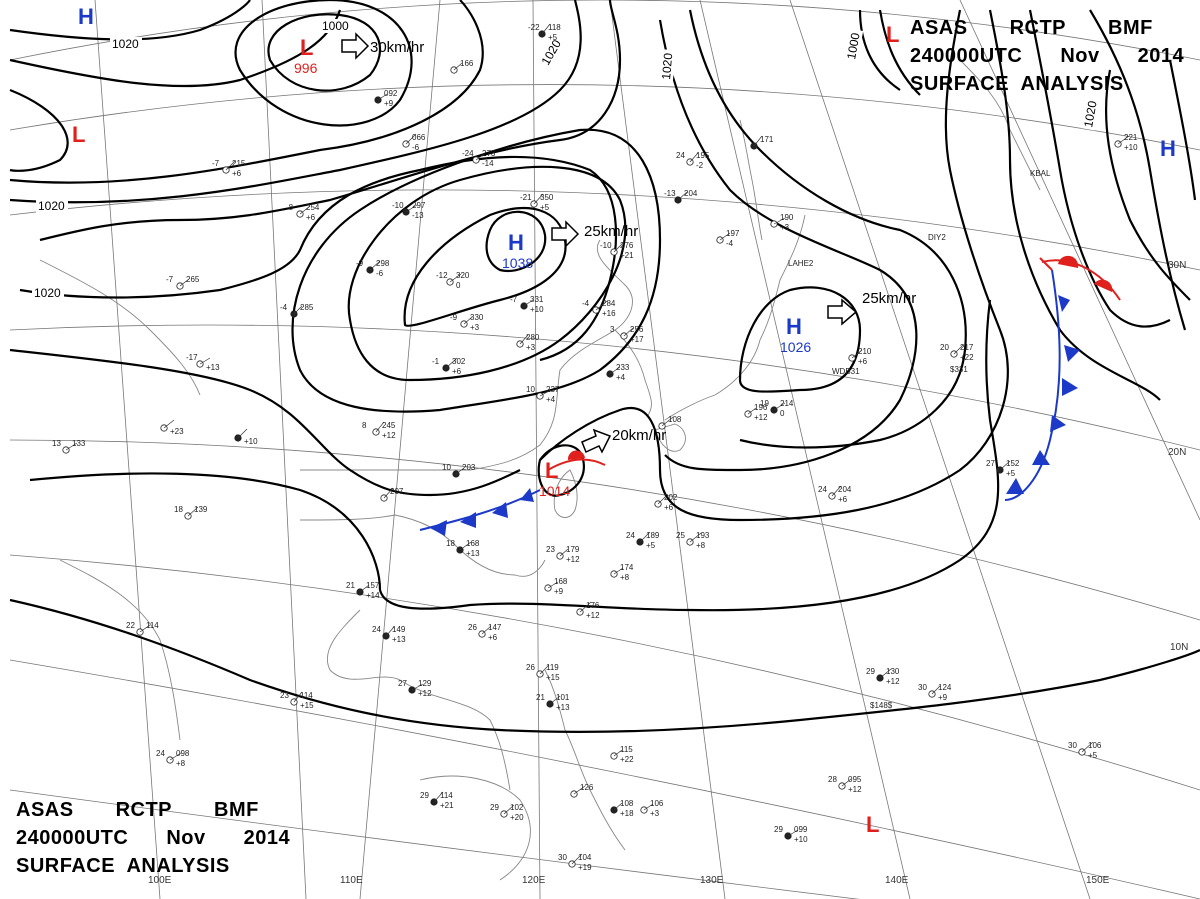 The width and height of the screenshot is (1200, 899). Describe the element at coordinates (467, 322) in the screenshot. I see `station-plot: -9 330+3` at that location.